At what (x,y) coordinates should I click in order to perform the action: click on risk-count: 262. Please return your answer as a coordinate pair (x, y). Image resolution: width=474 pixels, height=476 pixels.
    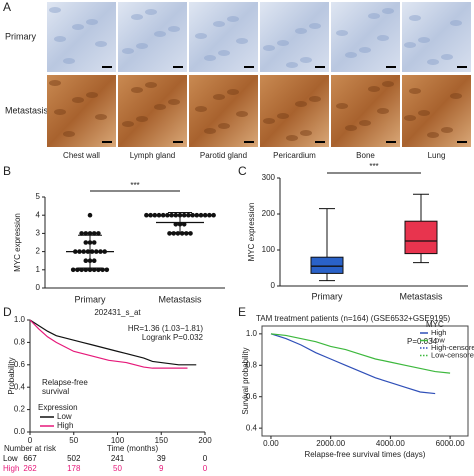
    Looking at the image, I should click on (30, 468).